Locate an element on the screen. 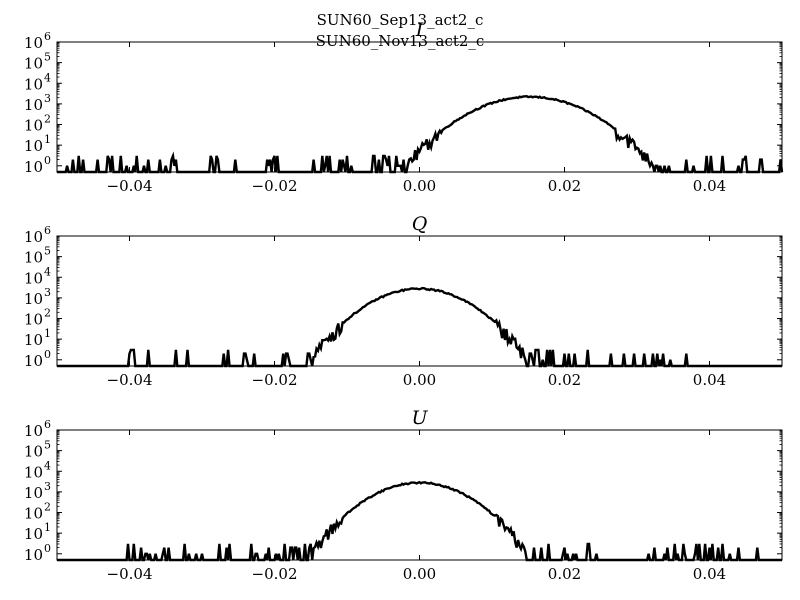 Image resolution: width=800 pixels, height=600 pixels. histogram-series-Q is located at coordinates (419, 327).